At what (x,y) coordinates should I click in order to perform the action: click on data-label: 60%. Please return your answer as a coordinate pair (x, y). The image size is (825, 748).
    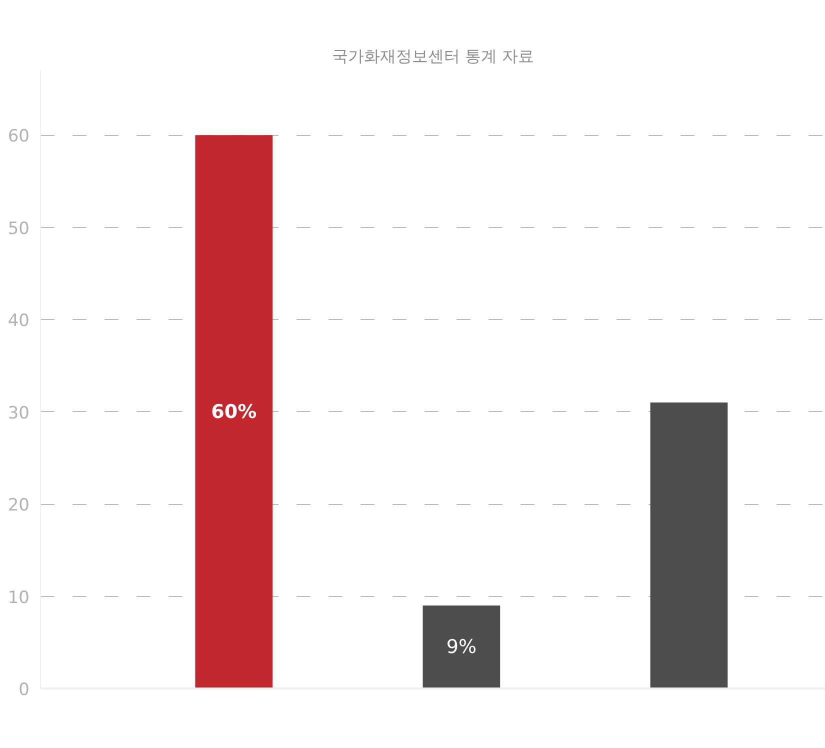
    Looking at the image, I should click on (234, 411).